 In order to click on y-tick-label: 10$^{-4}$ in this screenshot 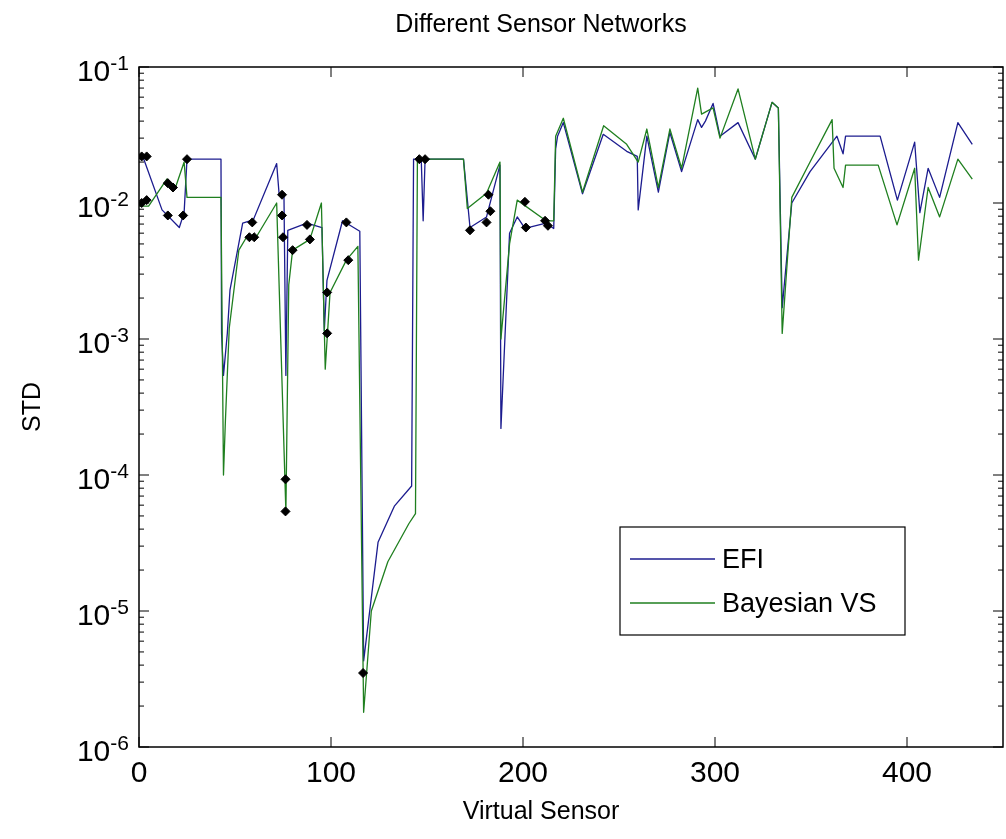, I will do `click(103, 476)`.